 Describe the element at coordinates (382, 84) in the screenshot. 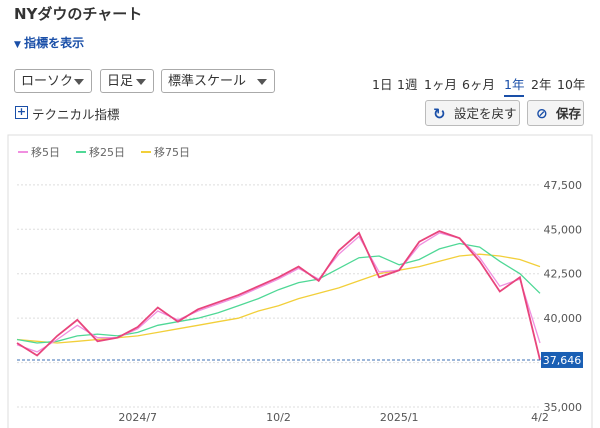

I see `period-tab: 1日` at that location.